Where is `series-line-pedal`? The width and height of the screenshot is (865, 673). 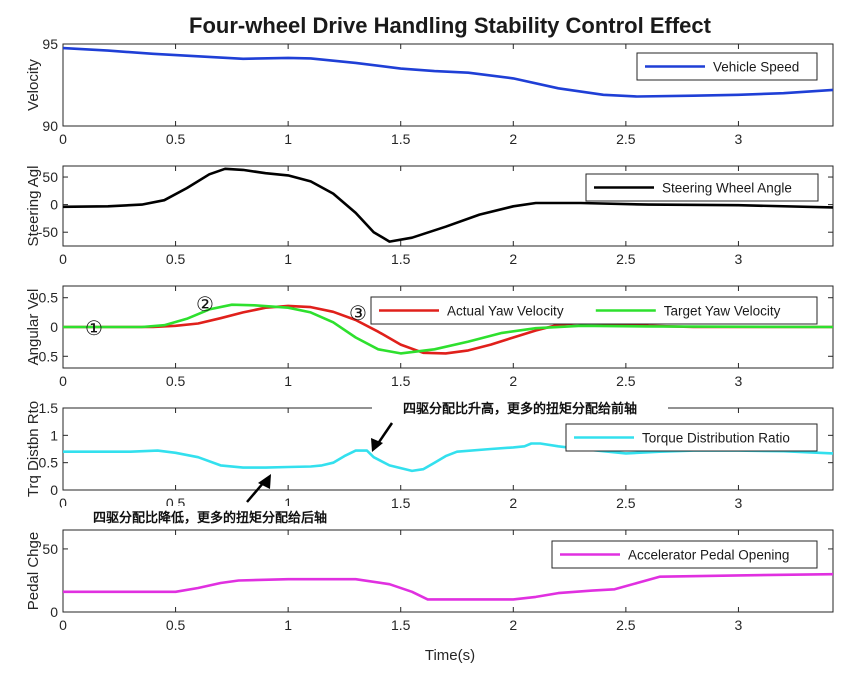
series-line-pedal is located at coordinates (448, 586).